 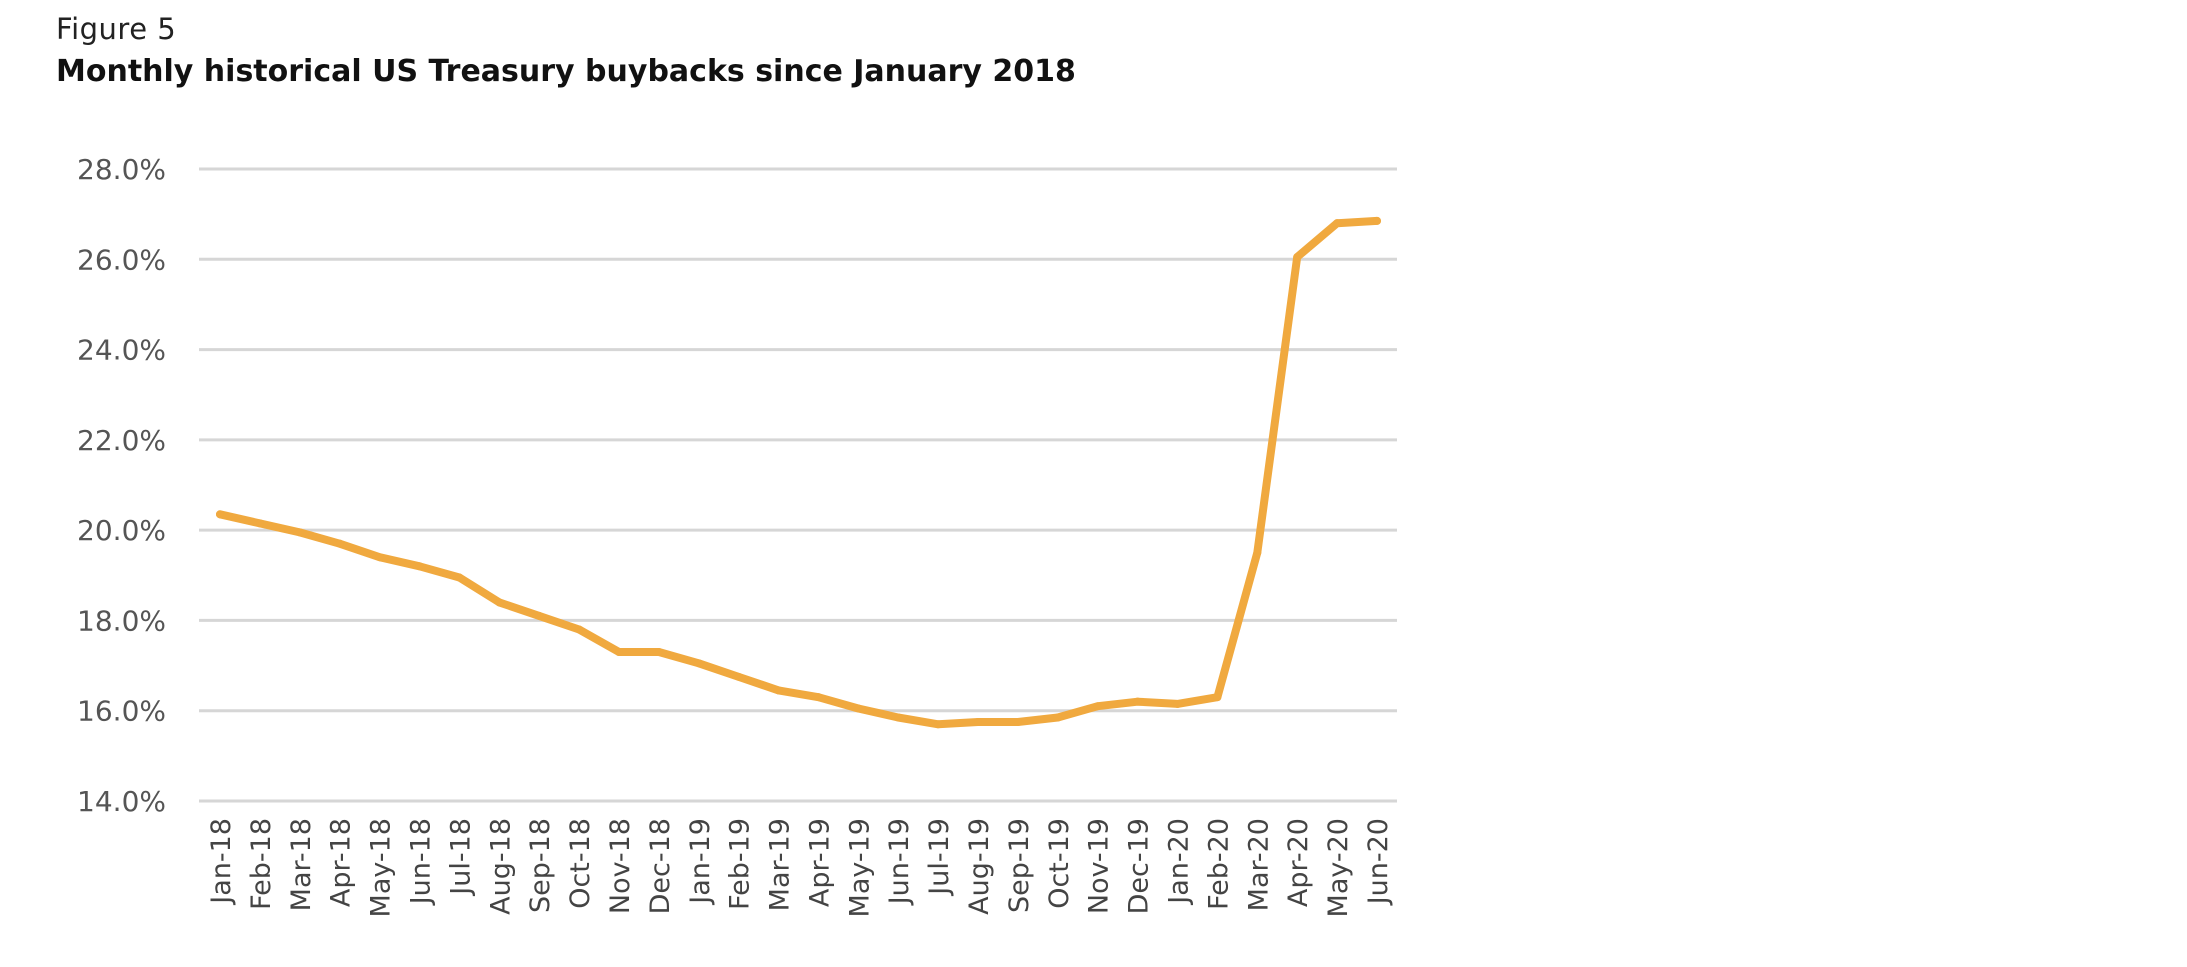 I want to click on y-tick-label: 22.0%, so click(x=121, y=440).